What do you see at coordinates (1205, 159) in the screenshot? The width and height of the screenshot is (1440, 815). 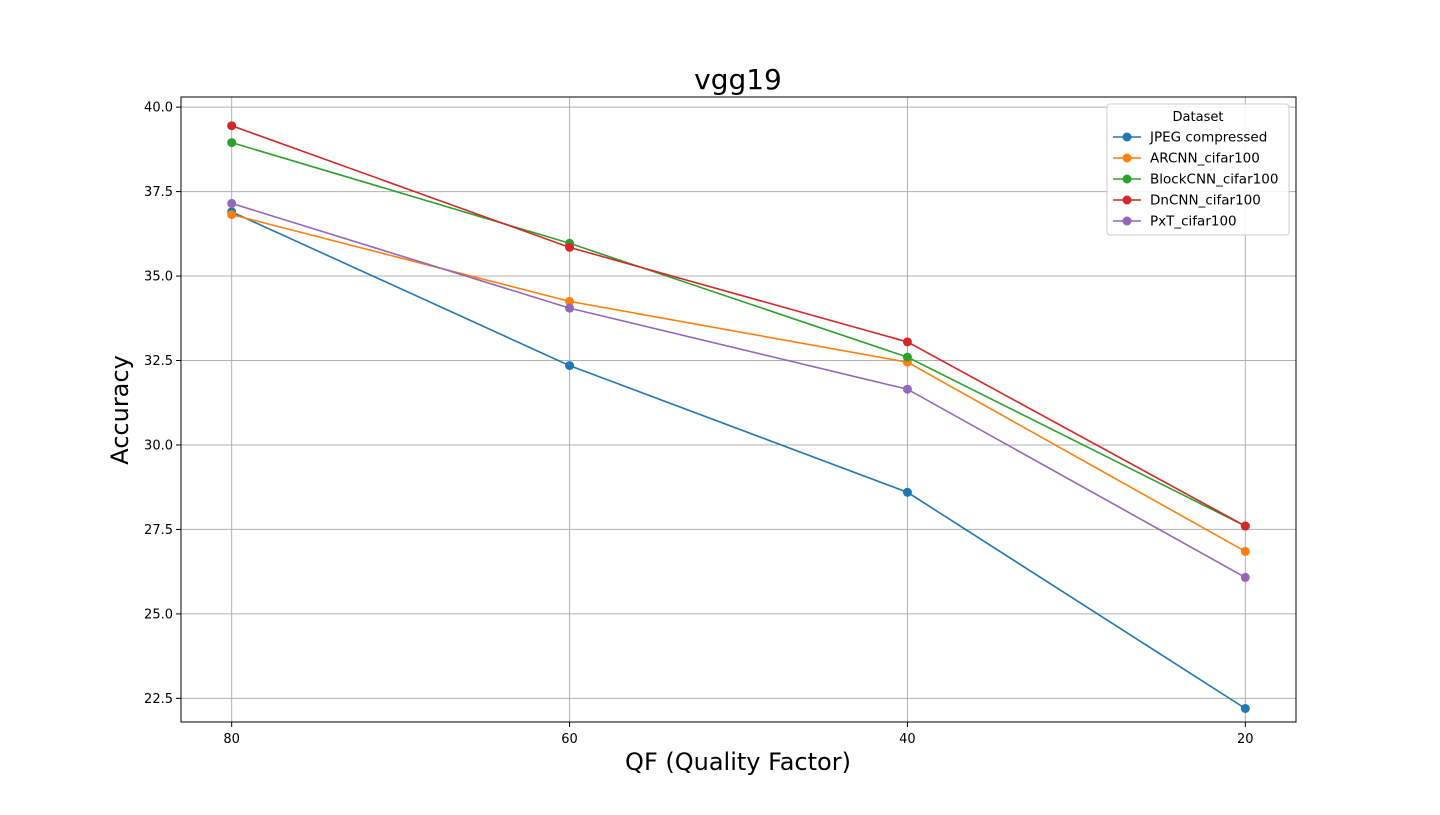 I see `legend-label: ARCNN_cifar100` at bounding box center [1205, 159].